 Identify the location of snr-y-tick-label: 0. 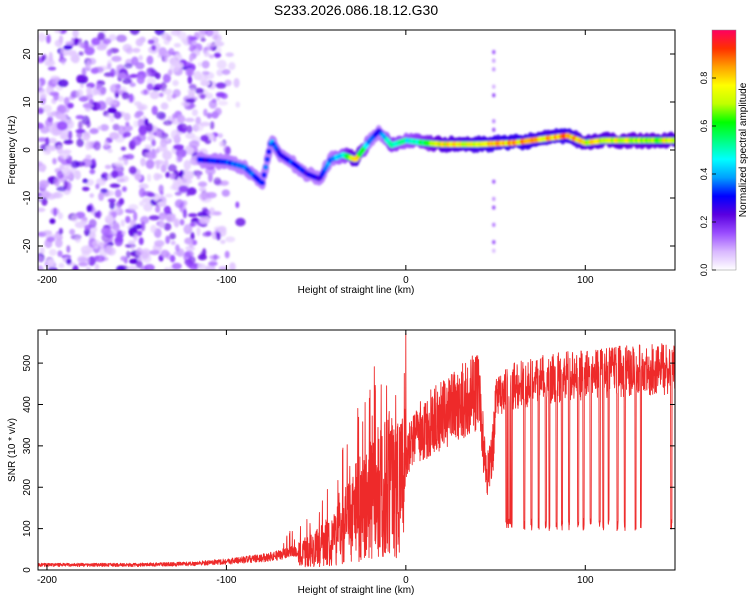
(27, 570).